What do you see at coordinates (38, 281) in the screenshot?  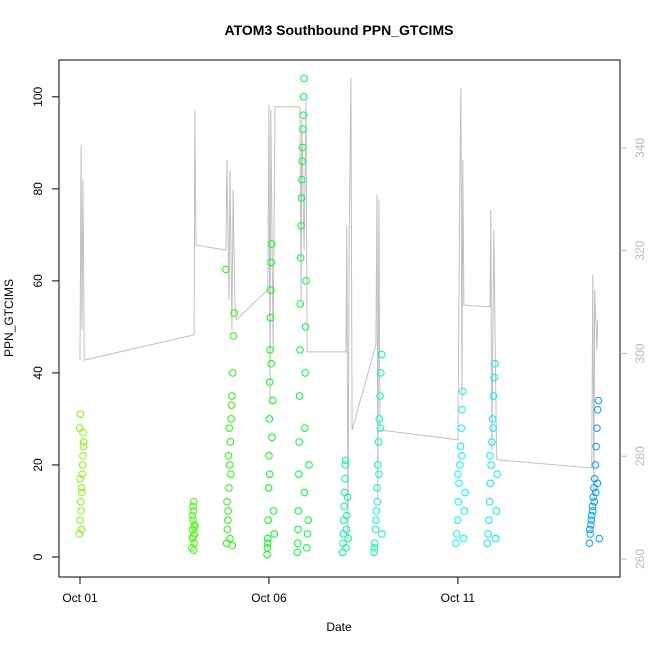 I see `y-tick-label: 60` at bounding box center [38, 281].